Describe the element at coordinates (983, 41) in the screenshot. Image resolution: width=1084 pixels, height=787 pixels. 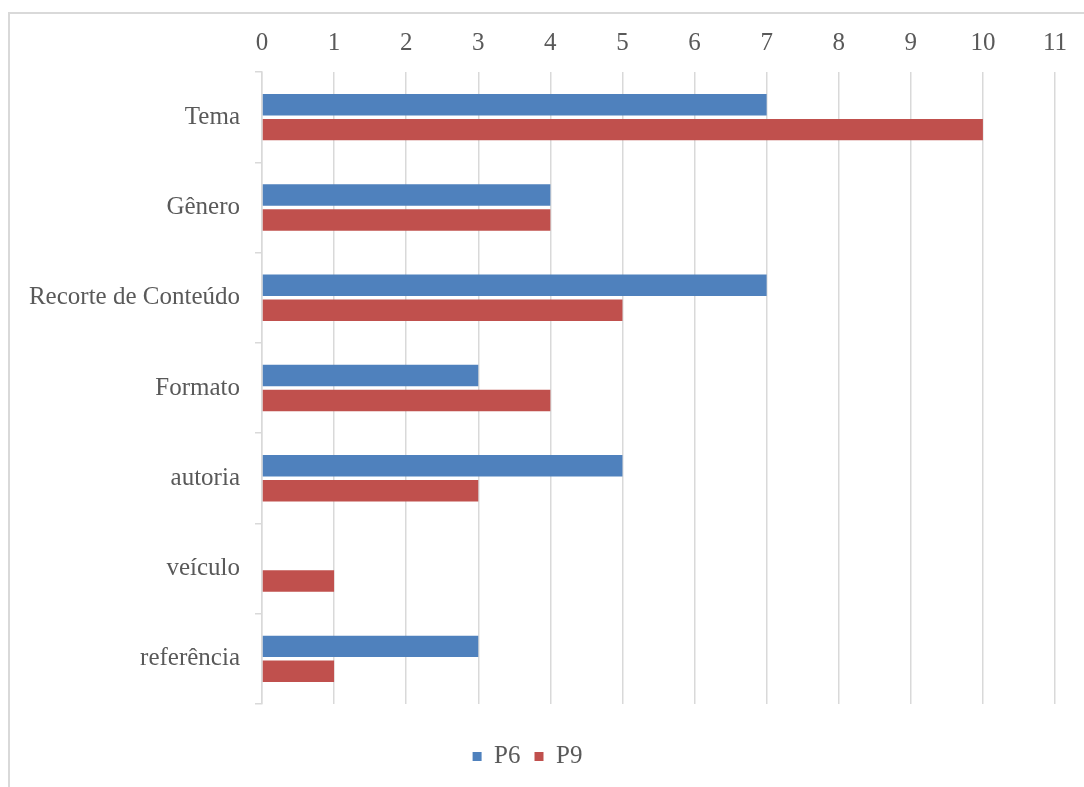
I see `x-tick-label: 10` at that location.